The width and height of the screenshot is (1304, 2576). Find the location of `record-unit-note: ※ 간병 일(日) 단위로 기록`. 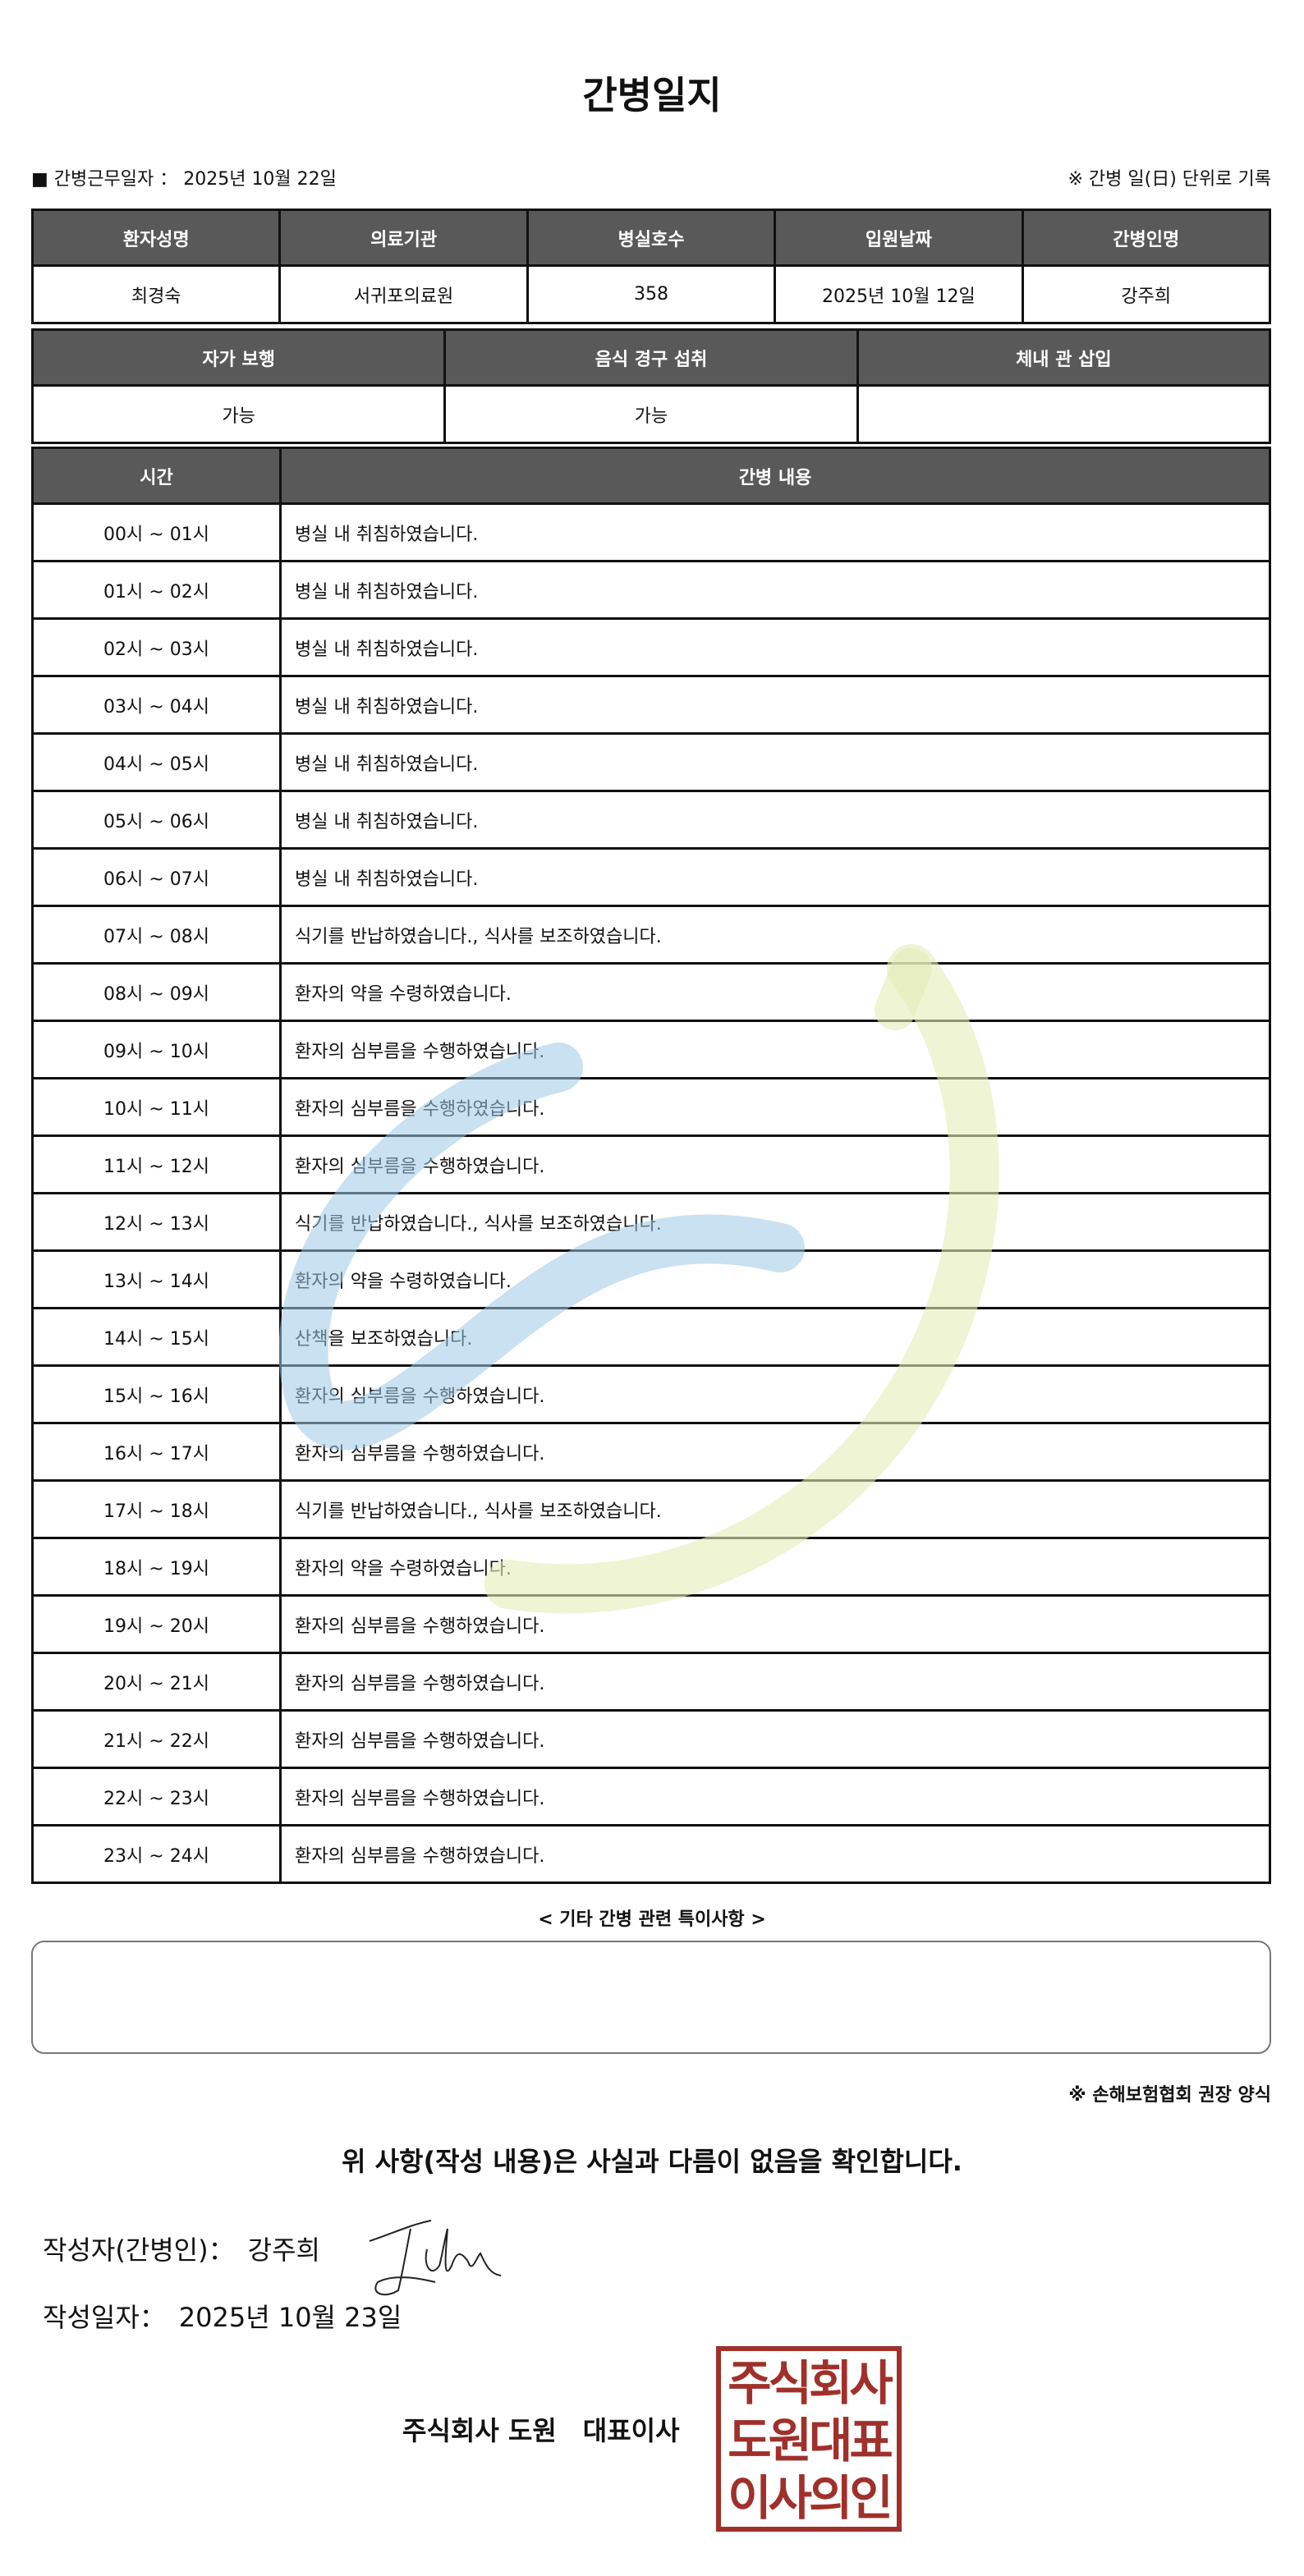

record-unit-note: ※ 간병 일(日) 단위로 기록 is located at coordinates (1170, 179).